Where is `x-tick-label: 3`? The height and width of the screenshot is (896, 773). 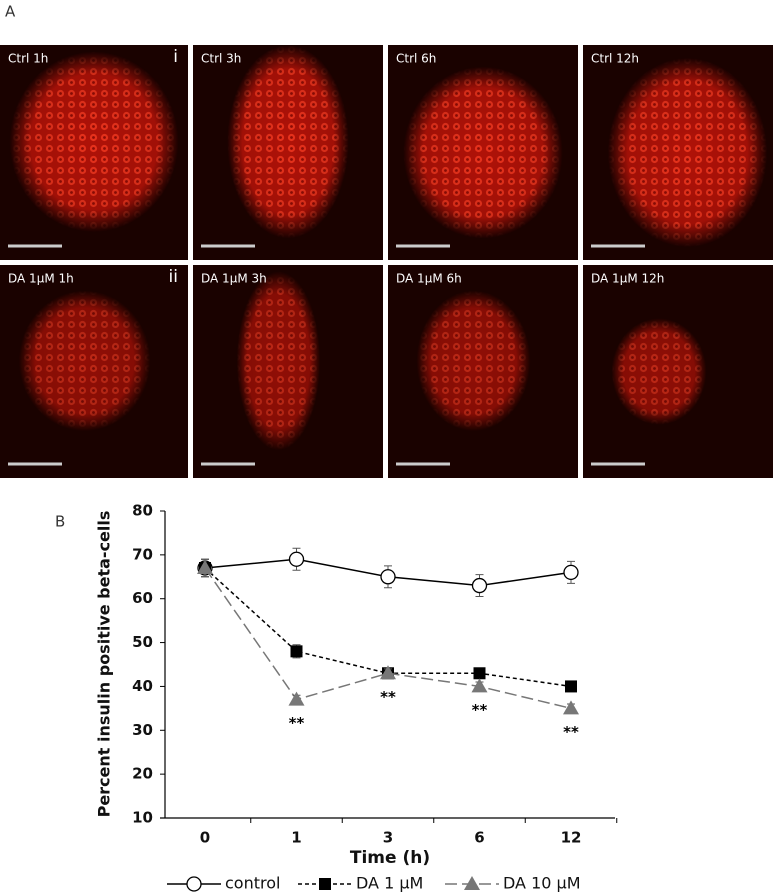 x-tick-label: 3 is located at coordinates (388, 838).